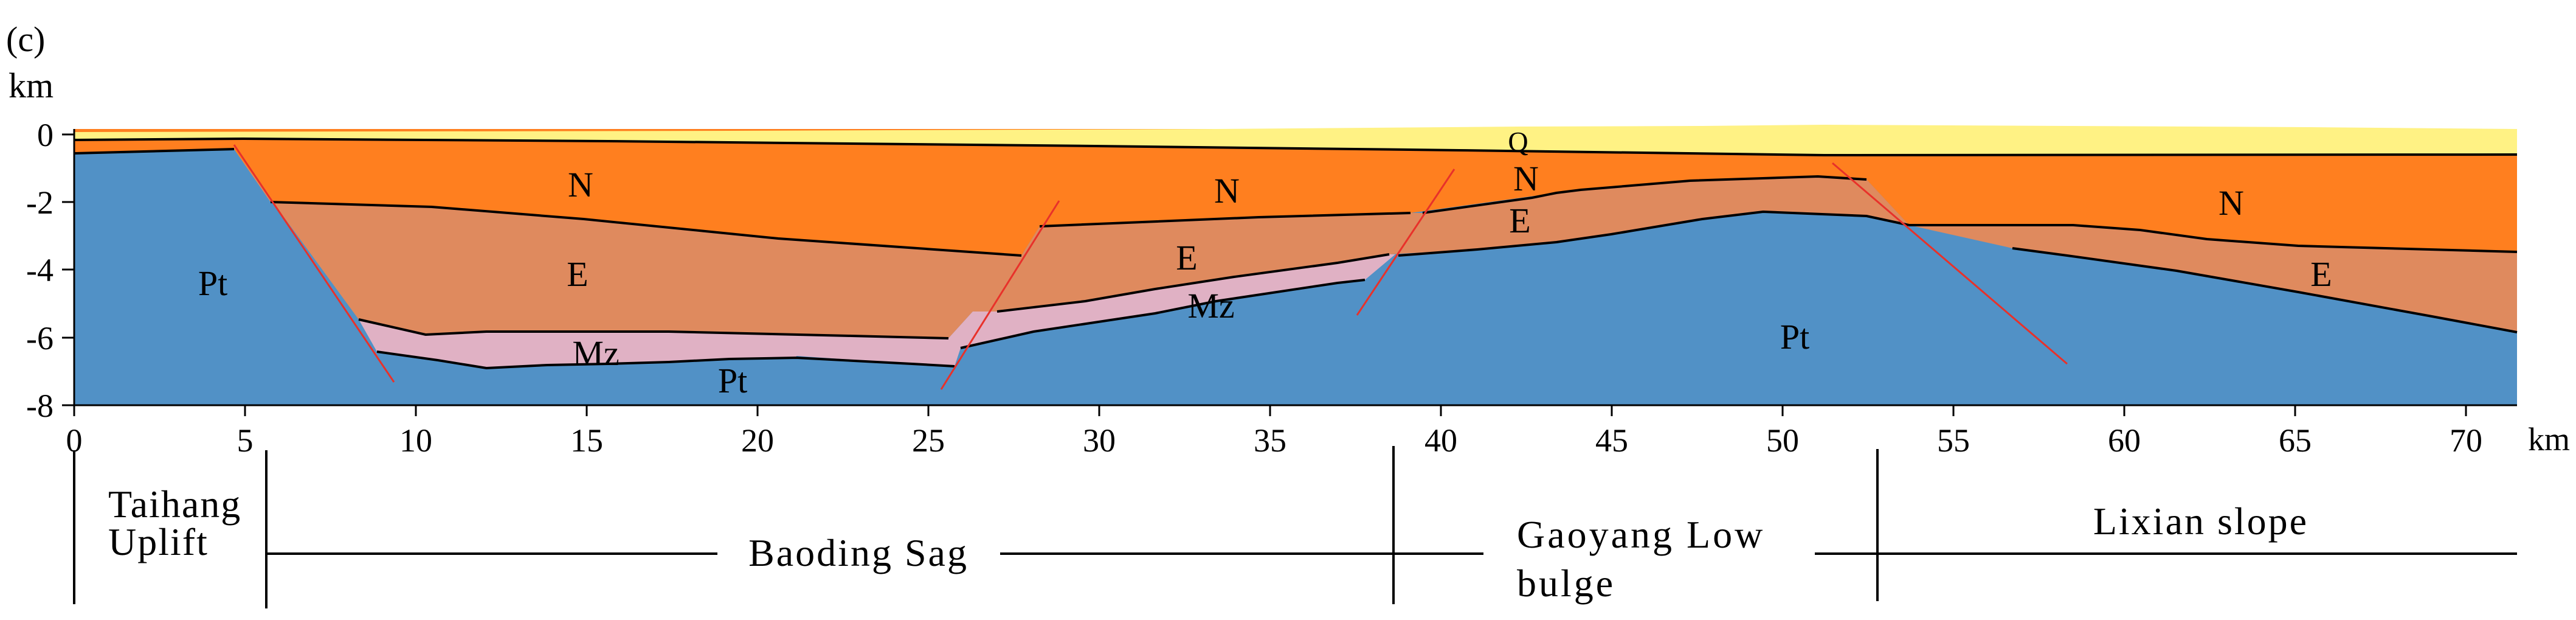  What do you see at coordinates (595, 353) in the screenshot?
I see `label-mz-left: Mz` at bounding box center [595, 353].